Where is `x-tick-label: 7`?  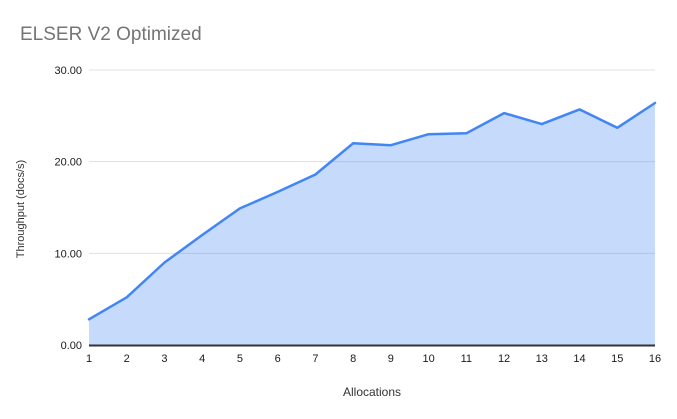
x-tick-label: 7 is located at coordinates (315, 359).